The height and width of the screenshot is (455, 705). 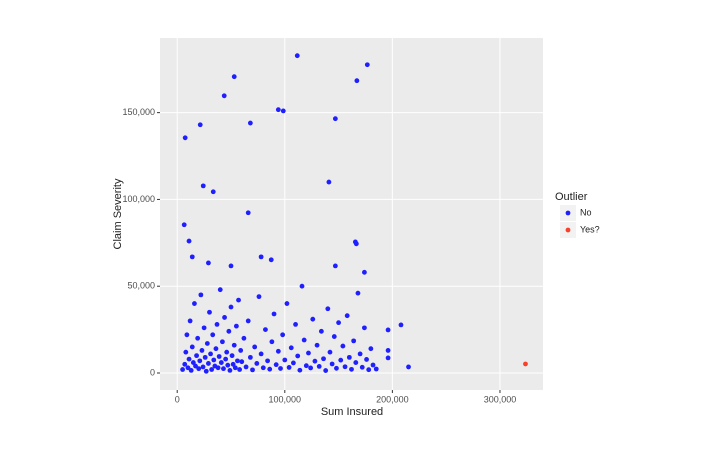 I want to click on legend-title: Outlier, so click(x=571, y=197).